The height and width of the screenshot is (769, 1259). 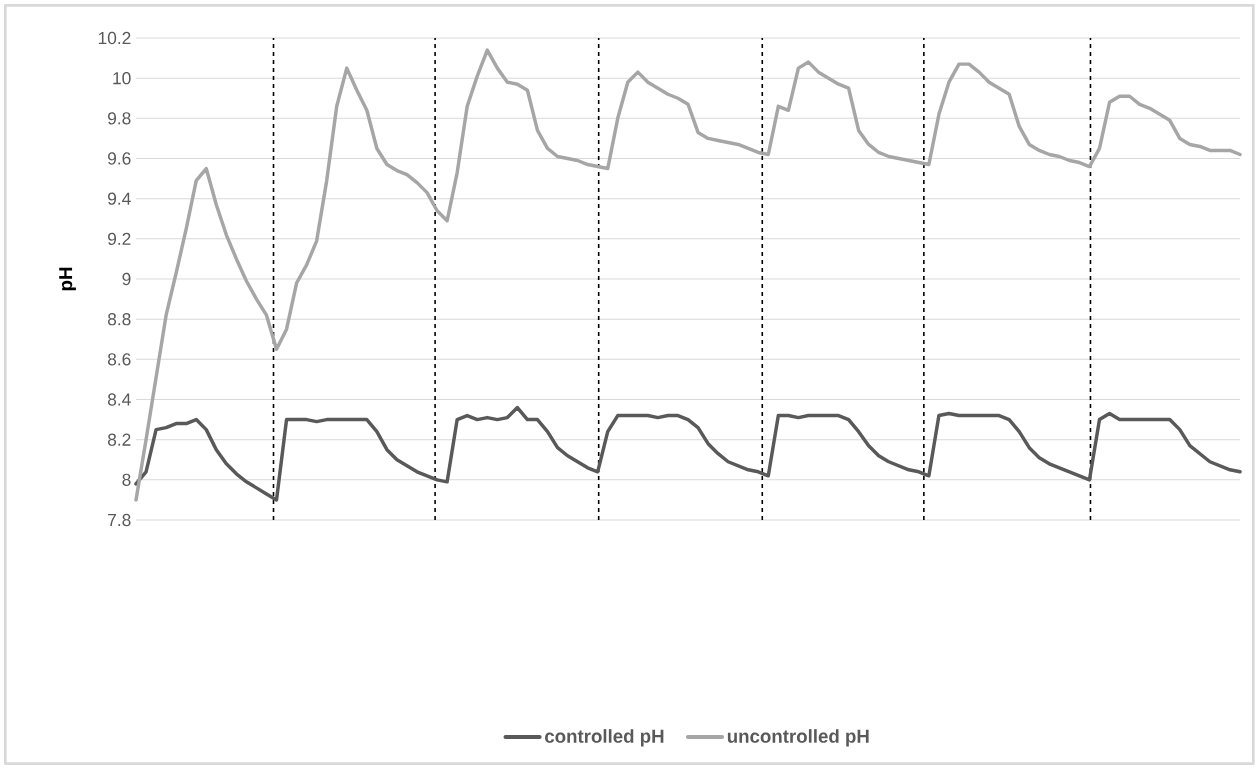 I want to click on y-tick-label: 9.8, so click(x=119, y=118).